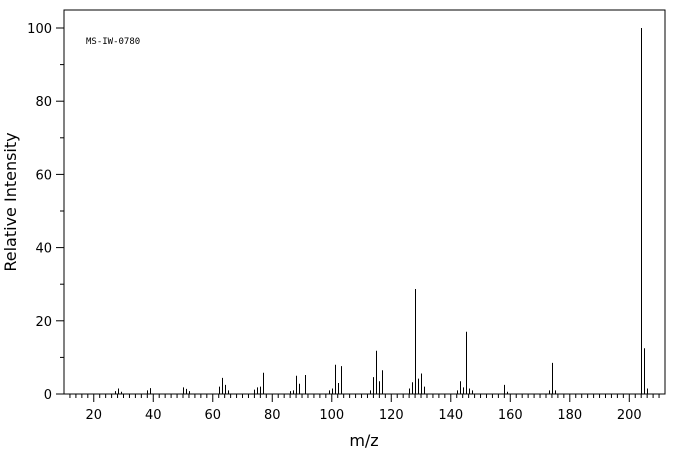 The height and width of the screenshot is (455, 676). I want to click on x-axis-title: m/z, so click(363, 440).